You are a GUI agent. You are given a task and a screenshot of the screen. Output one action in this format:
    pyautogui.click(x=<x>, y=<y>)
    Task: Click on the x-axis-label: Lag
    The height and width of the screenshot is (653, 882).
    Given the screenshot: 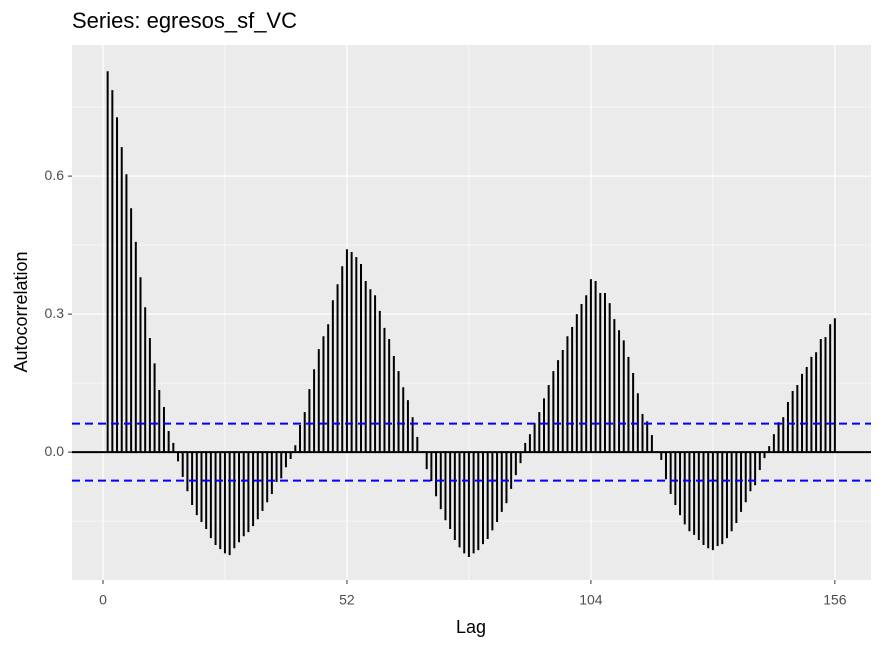 What is the action you would take?
    pyautogui.click(x=471, y=627)
    